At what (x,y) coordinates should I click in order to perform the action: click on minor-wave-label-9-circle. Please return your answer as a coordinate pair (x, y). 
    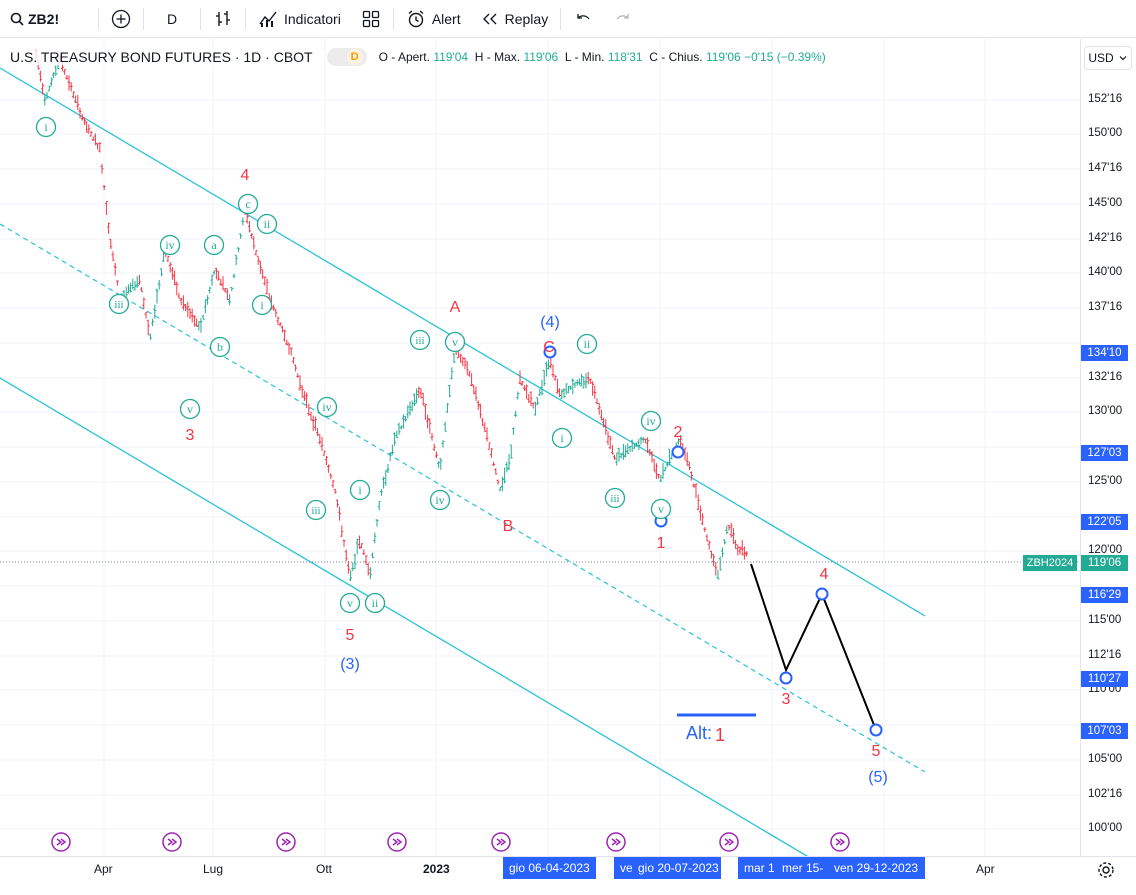
    Looking at the image, I should click on (327, 407).